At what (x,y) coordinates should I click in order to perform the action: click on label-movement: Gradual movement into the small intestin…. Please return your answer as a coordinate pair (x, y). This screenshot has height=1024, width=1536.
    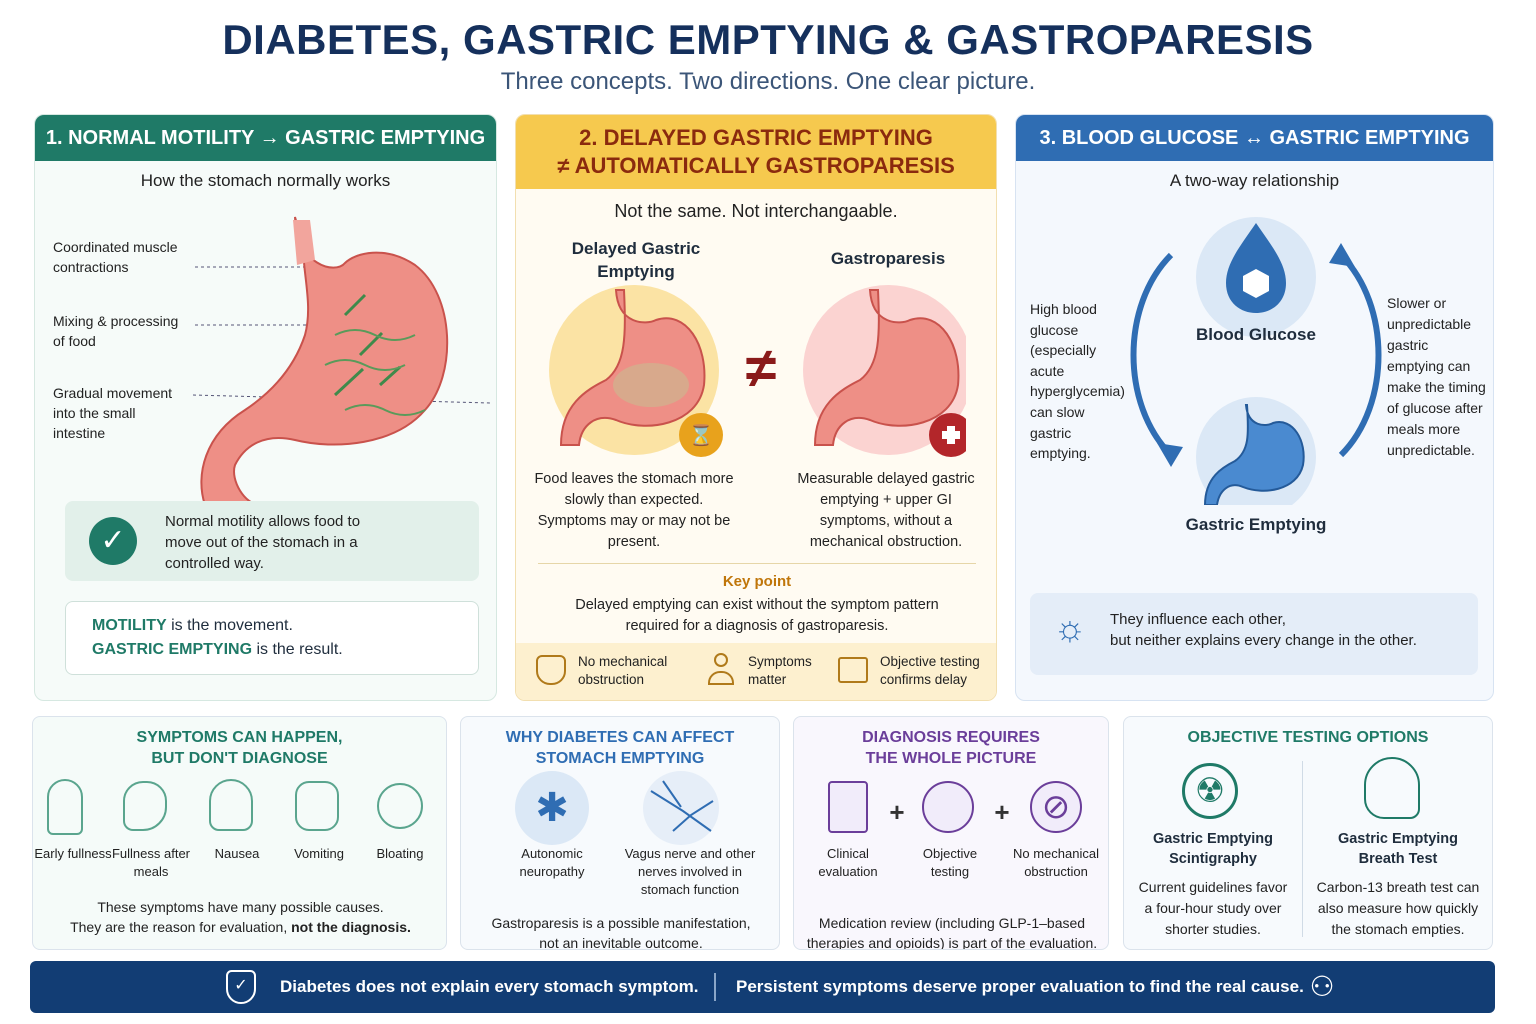
    Looking at the image, I should click on (113, 413).